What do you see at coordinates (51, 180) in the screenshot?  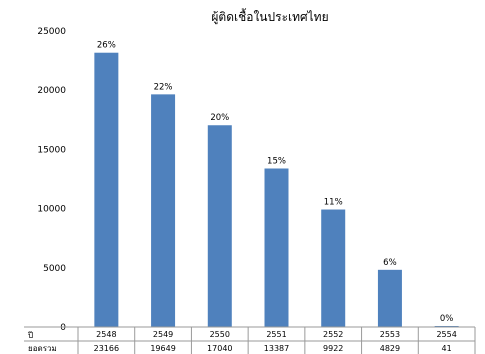 I see `y-axis: 0 5000 10000 15000 20000 25000` at bounding box center [51, 180].